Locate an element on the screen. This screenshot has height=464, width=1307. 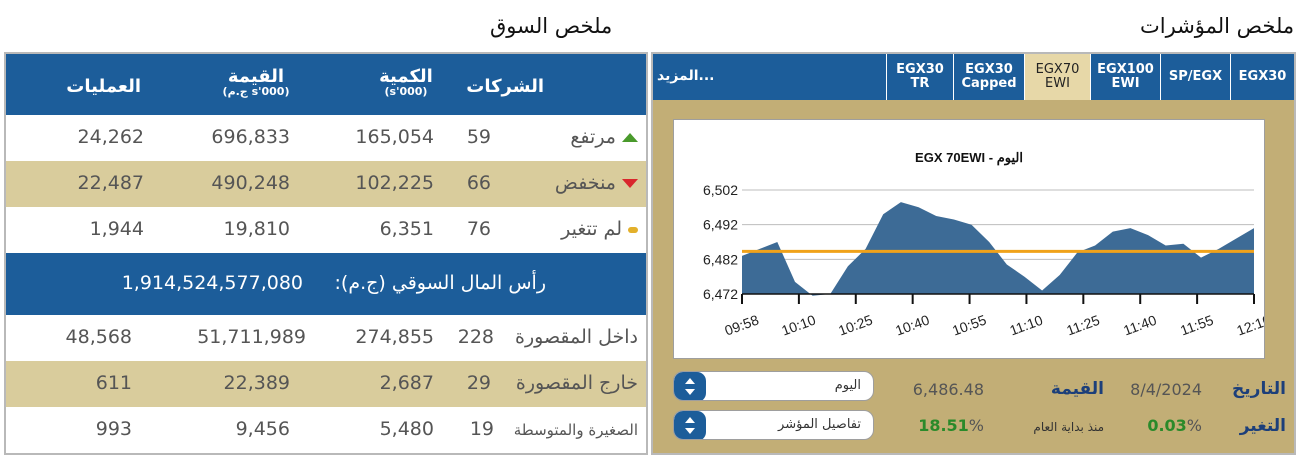
cell-trades: 1,944 is located at coordinates (116, 229).